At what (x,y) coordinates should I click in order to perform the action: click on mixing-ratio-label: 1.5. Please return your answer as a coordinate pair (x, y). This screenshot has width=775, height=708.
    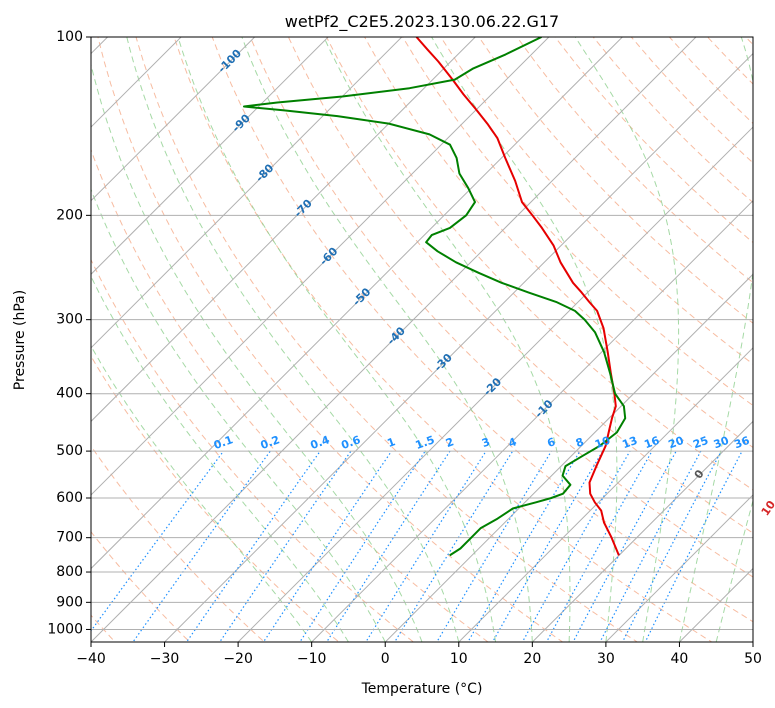
    Looking at the image, I should click on (425, 442).